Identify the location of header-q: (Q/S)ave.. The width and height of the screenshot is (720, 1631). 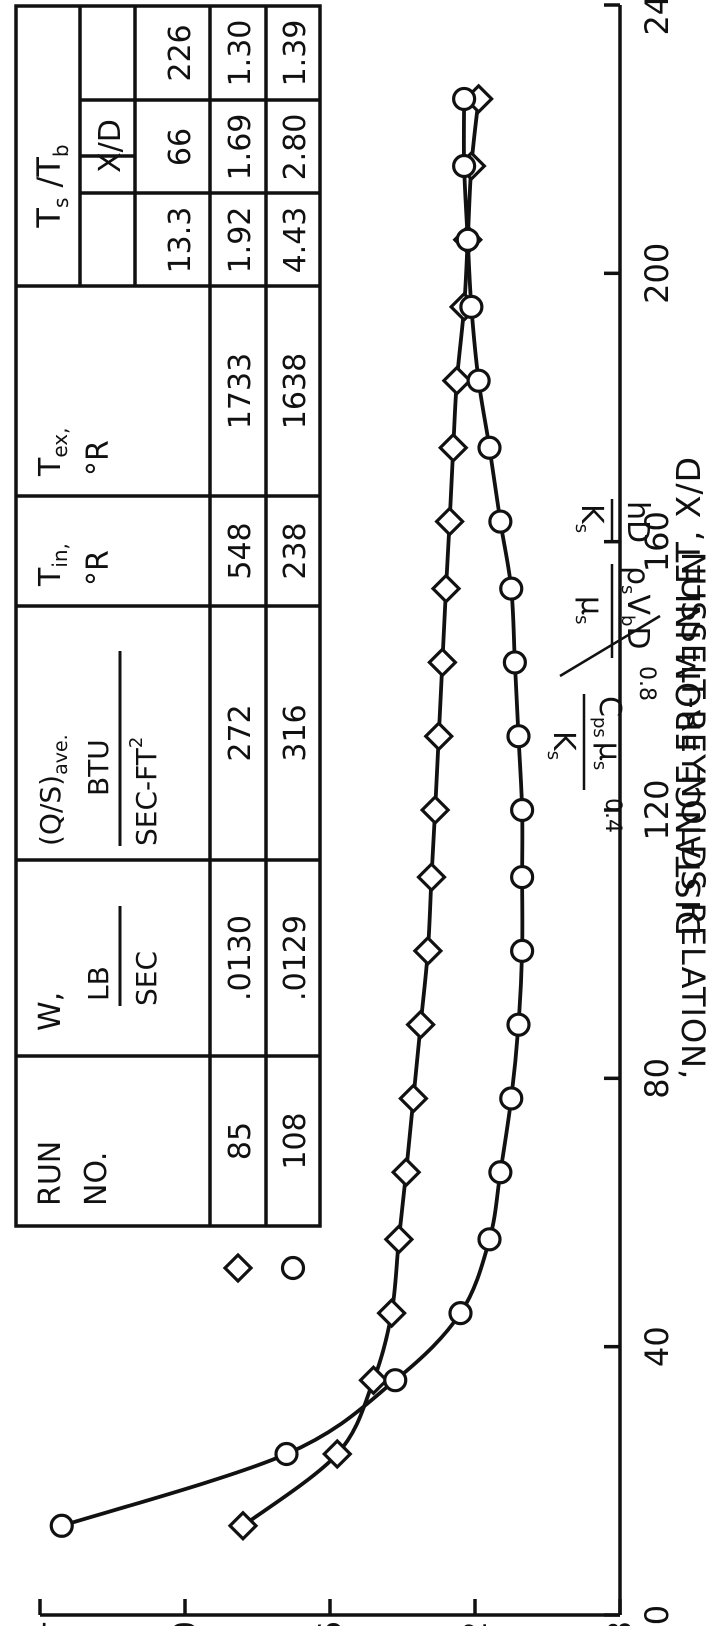
(53, 790).